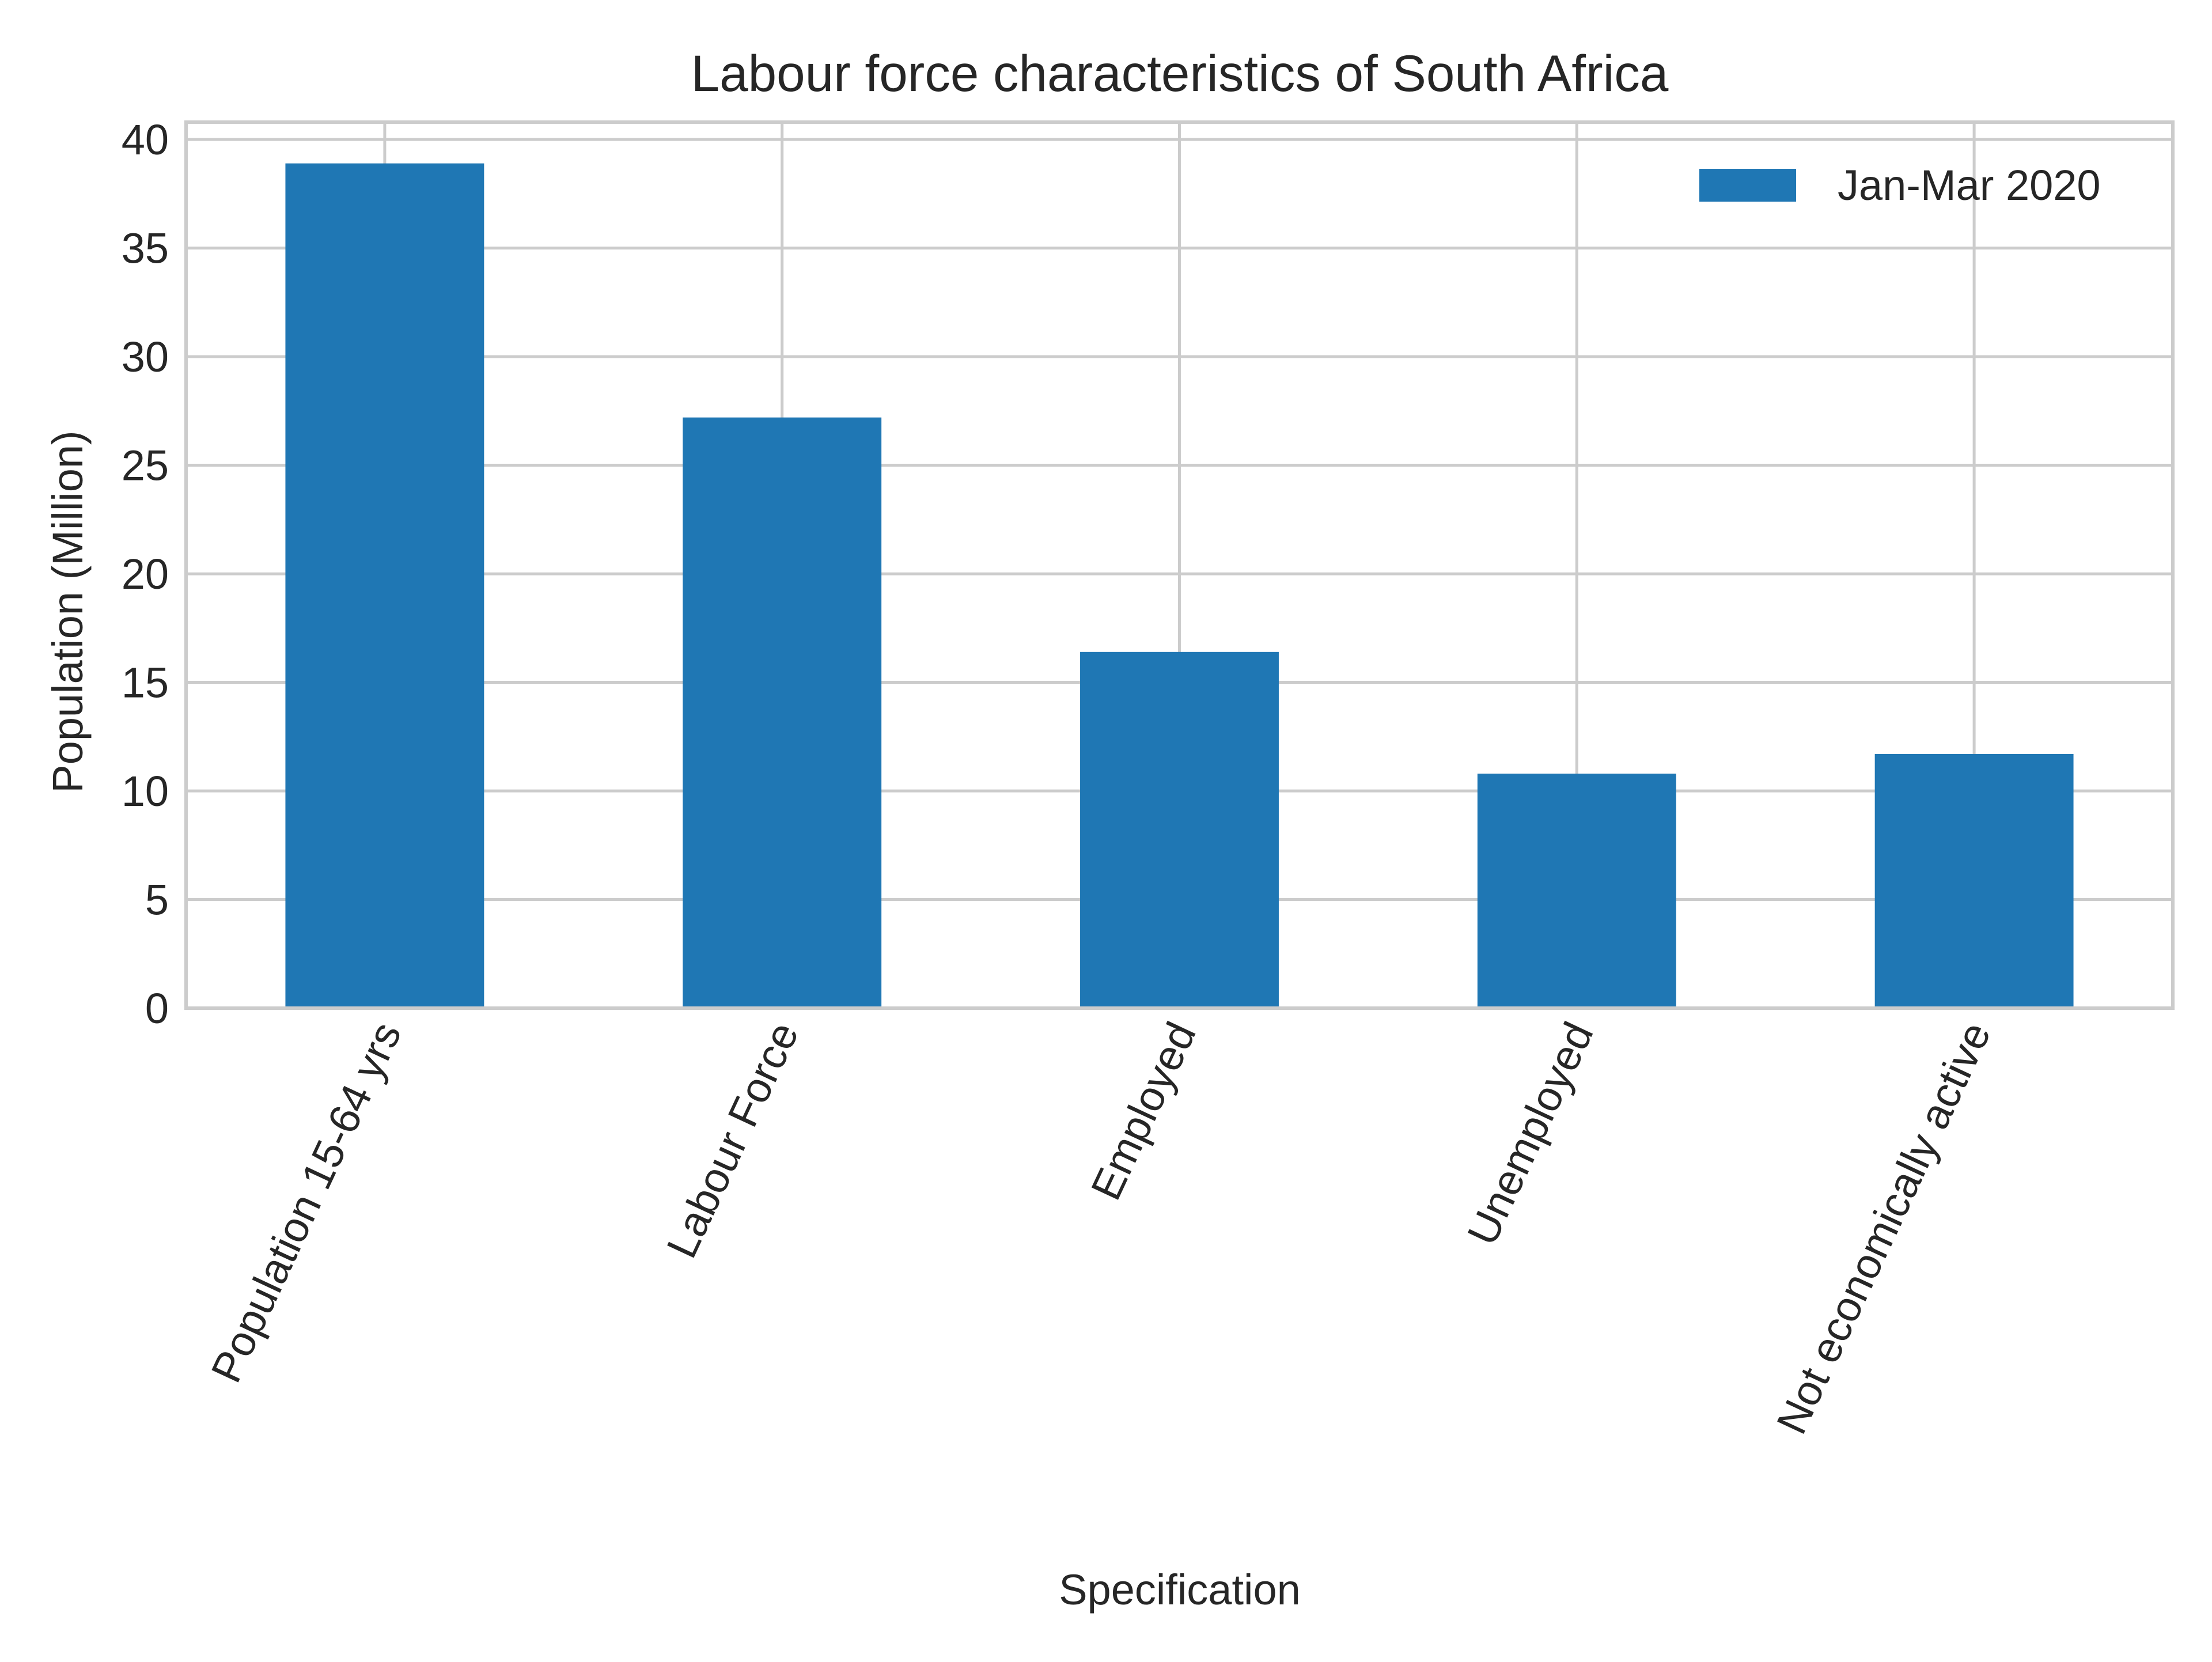 The image size is (2212, 1662). I want to click on y-tick-label: 10, so click(145, 791).